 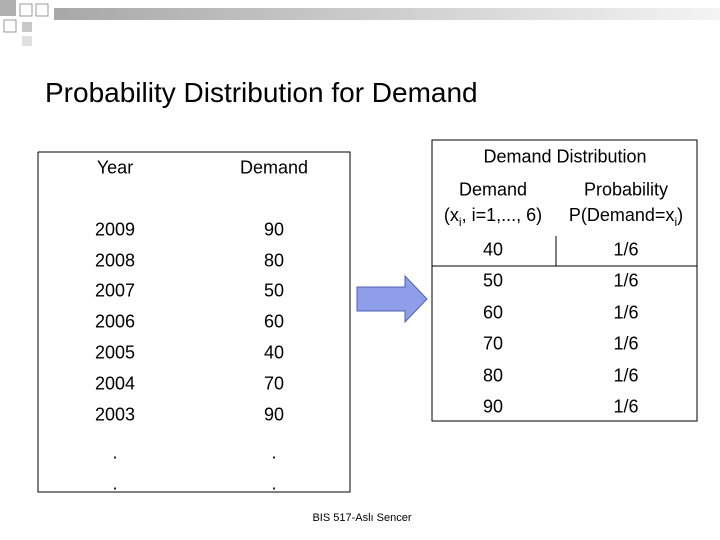 What do you see at coordinates (274, 260) in the screenshot?
I see `left-cell: 80` at bounding box center [274, 260].